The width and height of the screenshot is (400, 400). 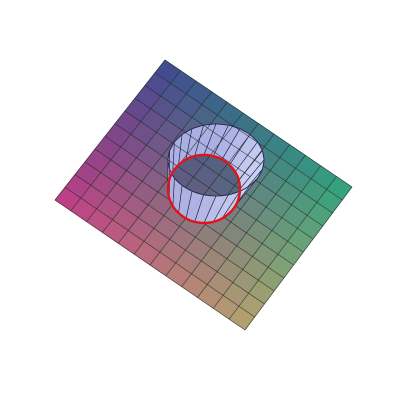 I want to click on hole-well, so click(x=216, y=159).